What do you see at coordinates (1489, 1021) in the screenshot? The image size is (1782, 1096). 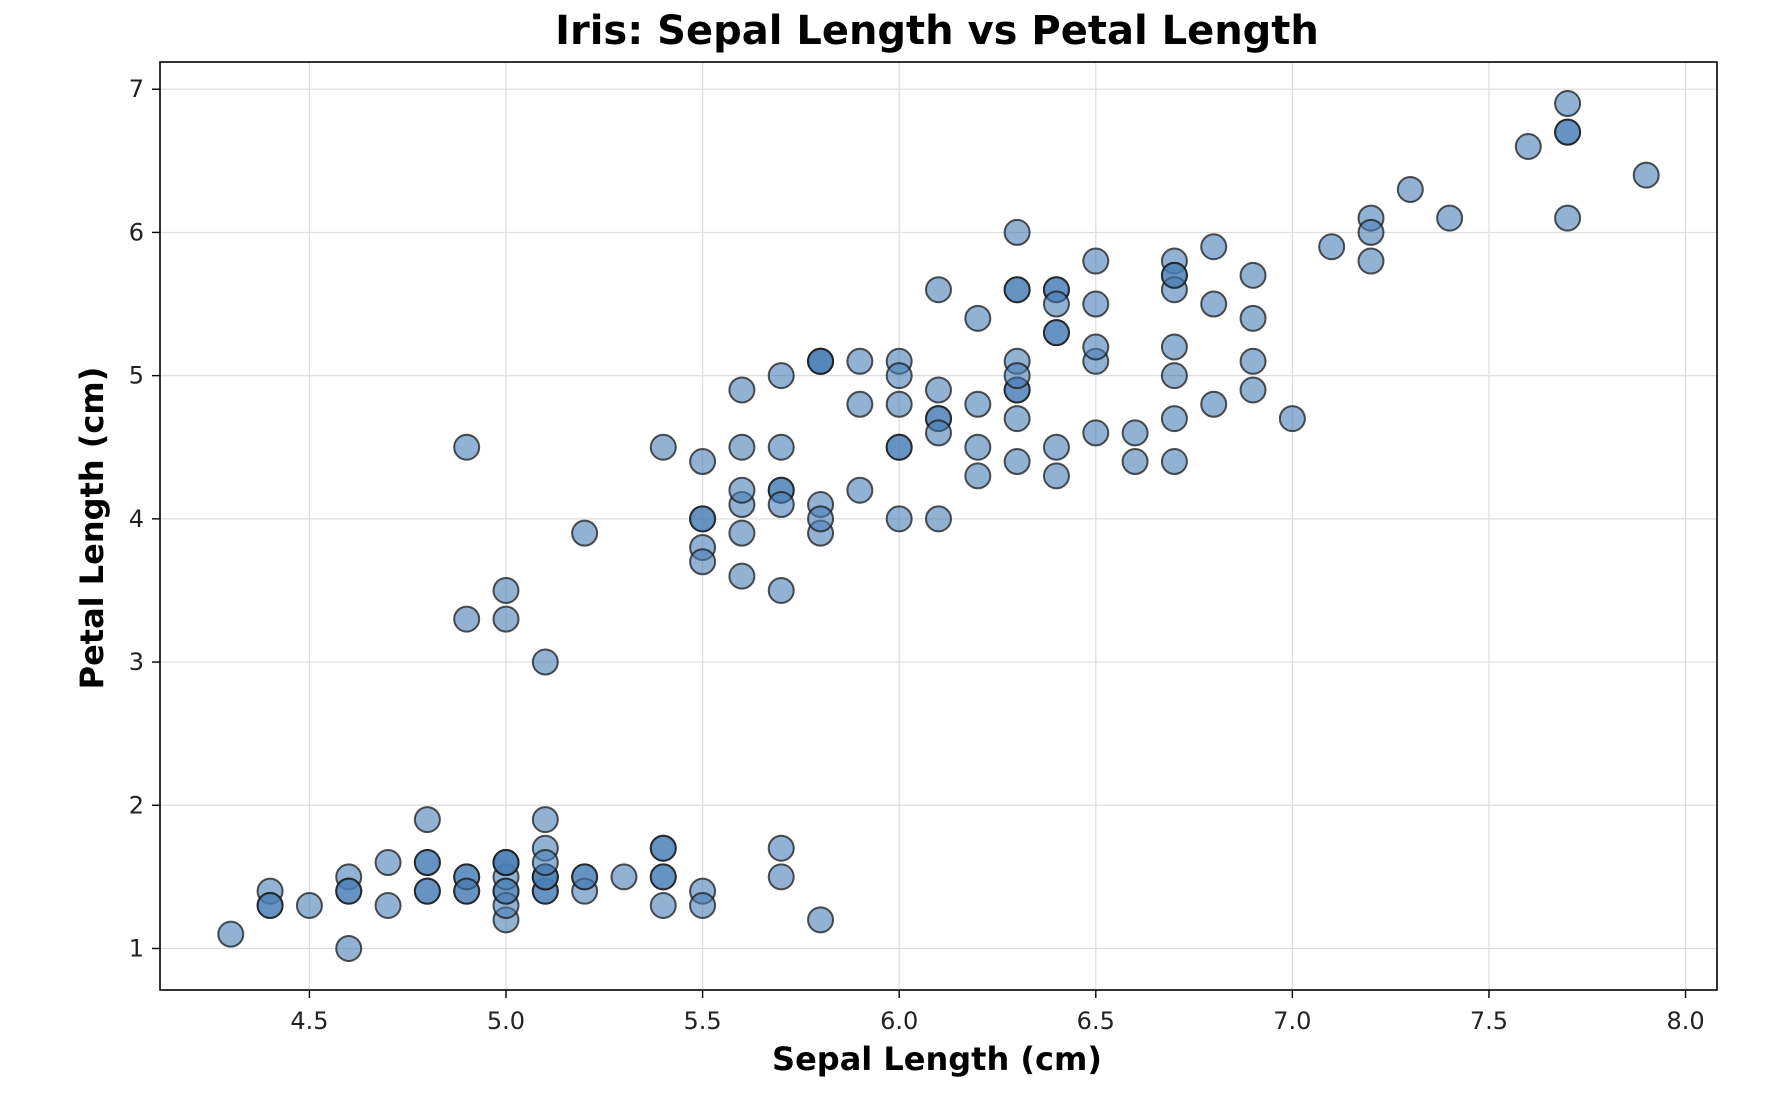 I see `x-tick-label: 7.5` at bounding box center [1489, 1021].